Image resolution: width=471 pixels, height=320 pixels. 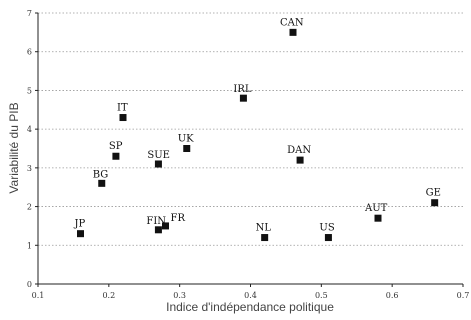 I want to click on point-label: IRL, so click(x=242, y=89).